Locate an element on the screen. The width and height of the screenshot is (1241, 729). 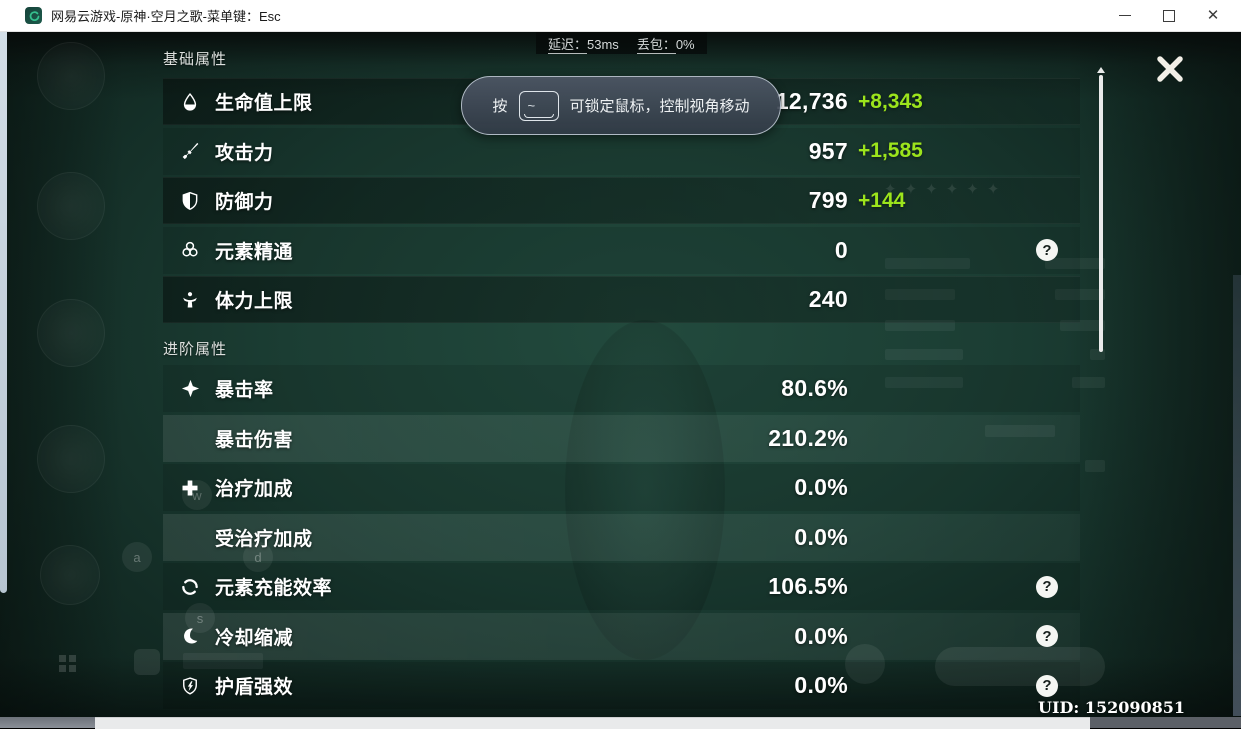
stat-value: 80.6% is located at coordinates (814, 388).